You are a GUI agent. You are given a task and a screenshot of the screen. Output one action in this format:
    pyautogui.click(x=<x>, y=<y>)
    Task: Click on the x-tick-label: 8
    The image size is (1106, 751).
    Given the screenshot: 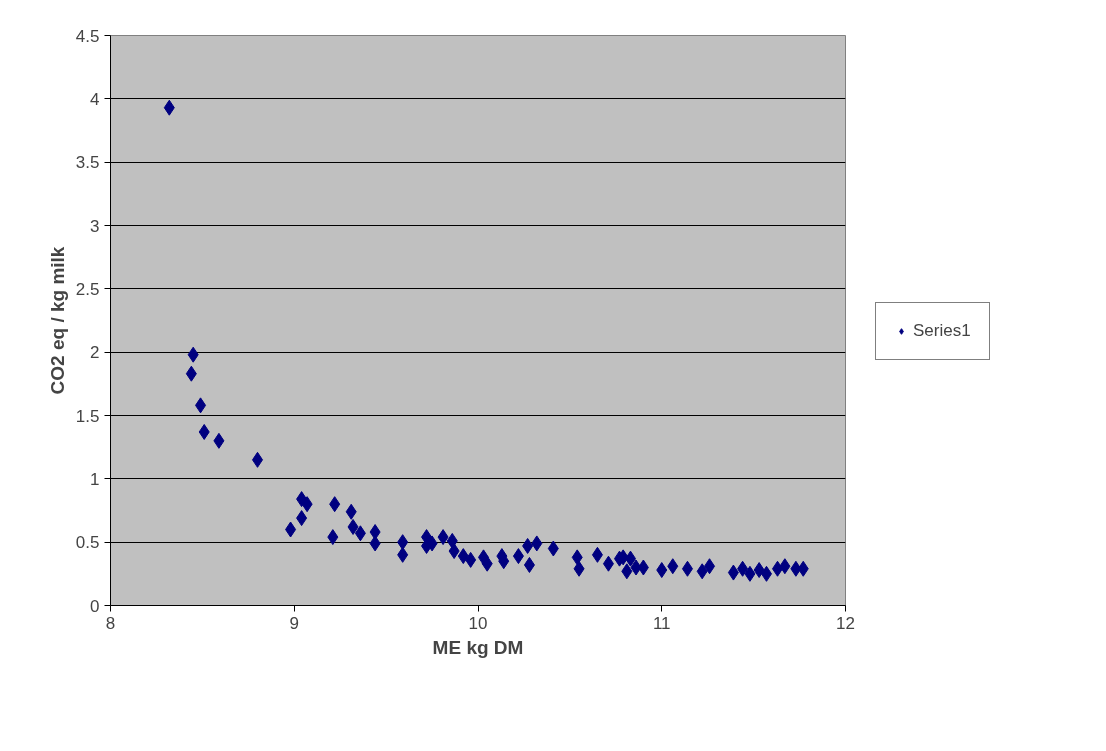 What is the action you would take?
    pyautogui.click(x=110, y=623)
    